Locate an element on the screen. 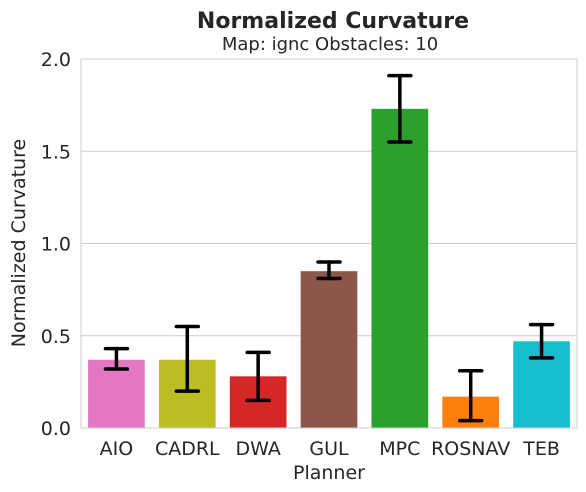 This screenshot has height=492, width=586. x-axis-label: Planner is located at coordinates (329, 473).